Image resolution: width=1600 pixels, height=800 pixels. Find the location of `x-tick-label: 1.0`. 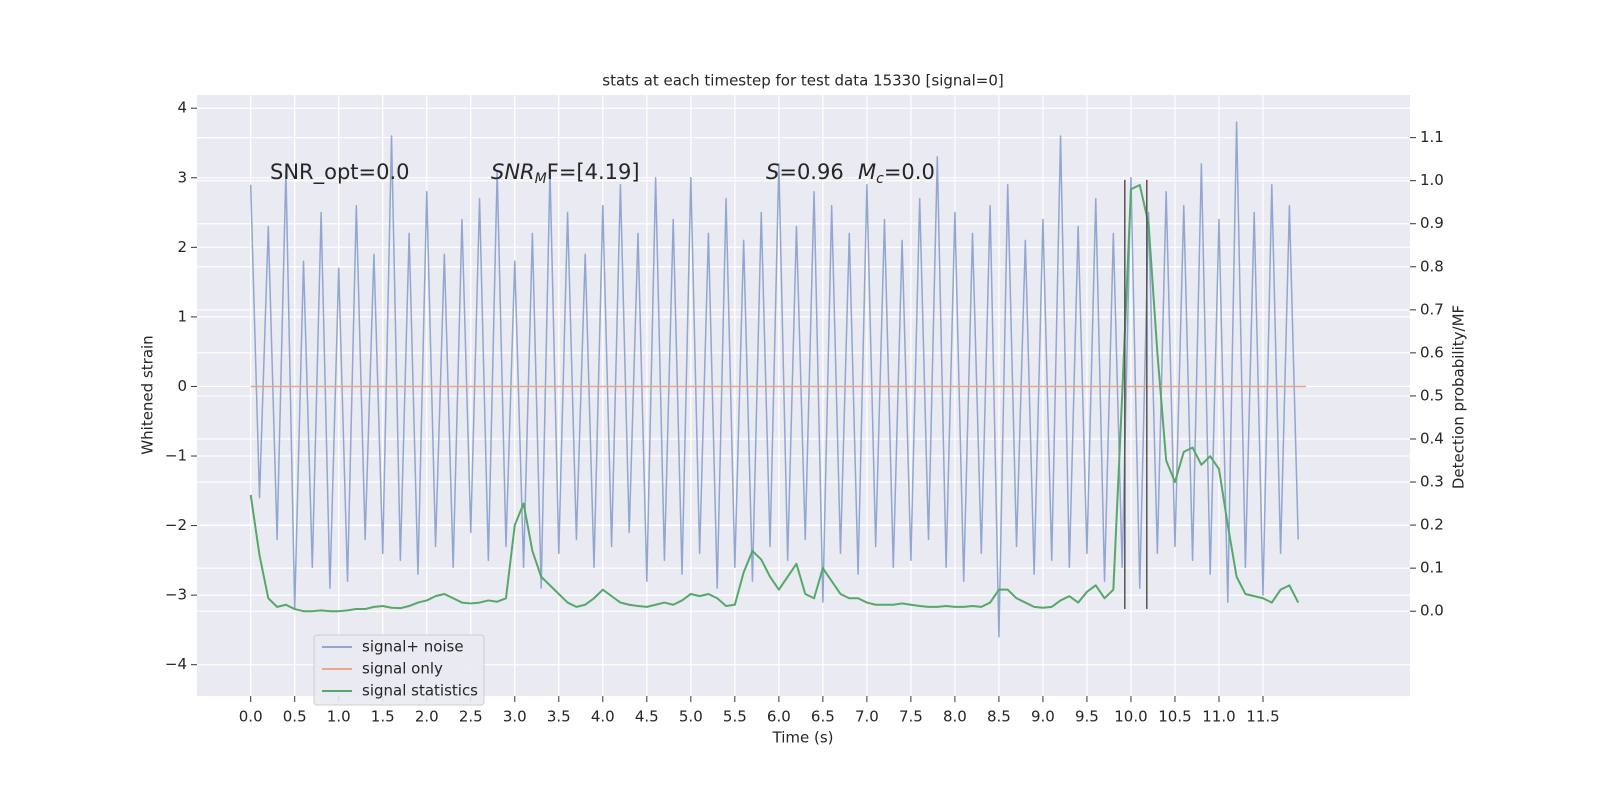

x-tick-label: 1.0 is located at coordinates (339, 717).